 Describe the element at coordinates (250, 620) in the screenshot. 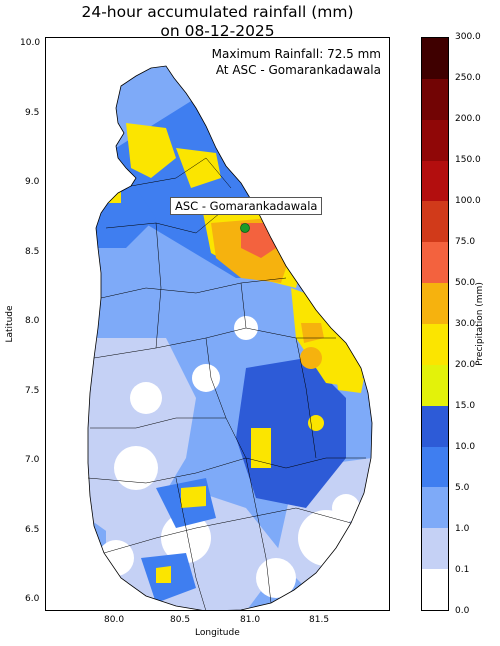

I see `x-tick: 81.0` at that location.